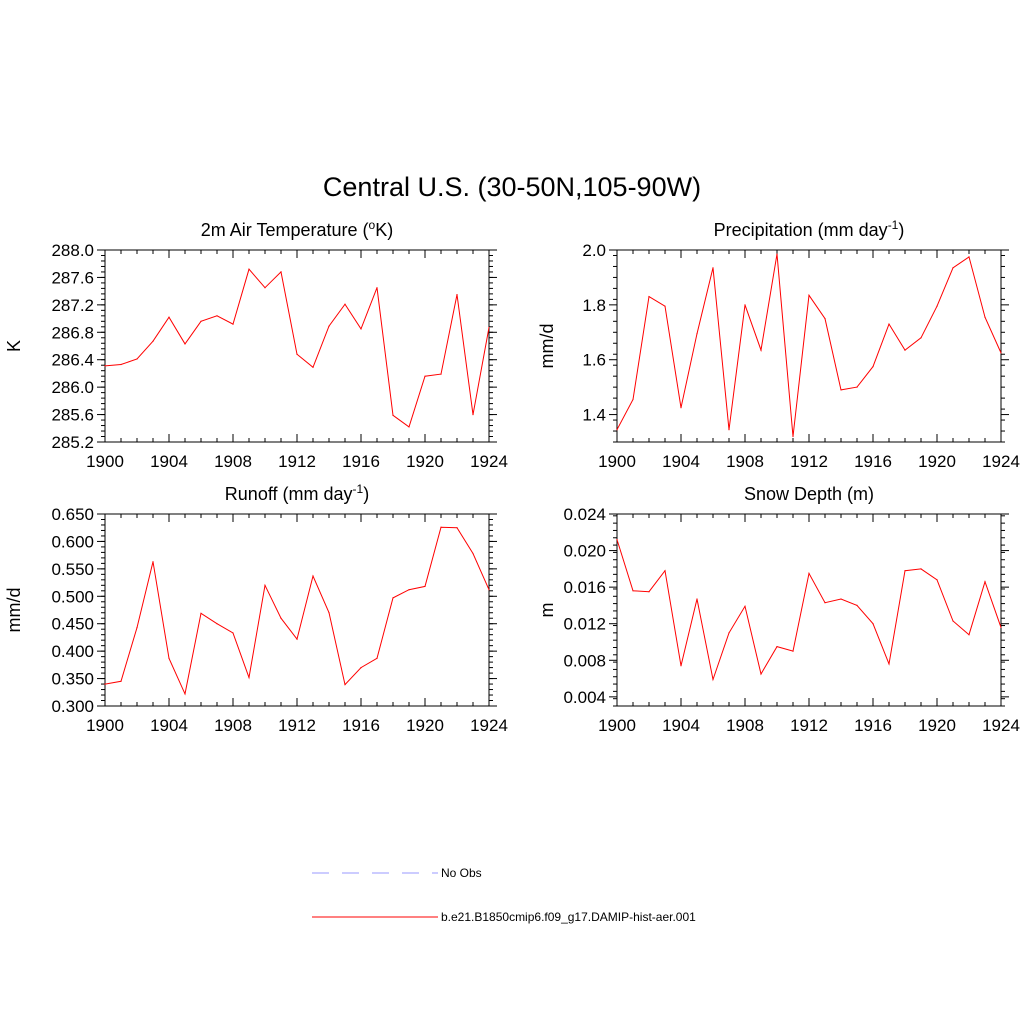 The image size is (1024, 1024). Describe the element at coordinates (809, 494) in the screenshot. I see `panel-title-main: Snow Depth (m)` at that location.